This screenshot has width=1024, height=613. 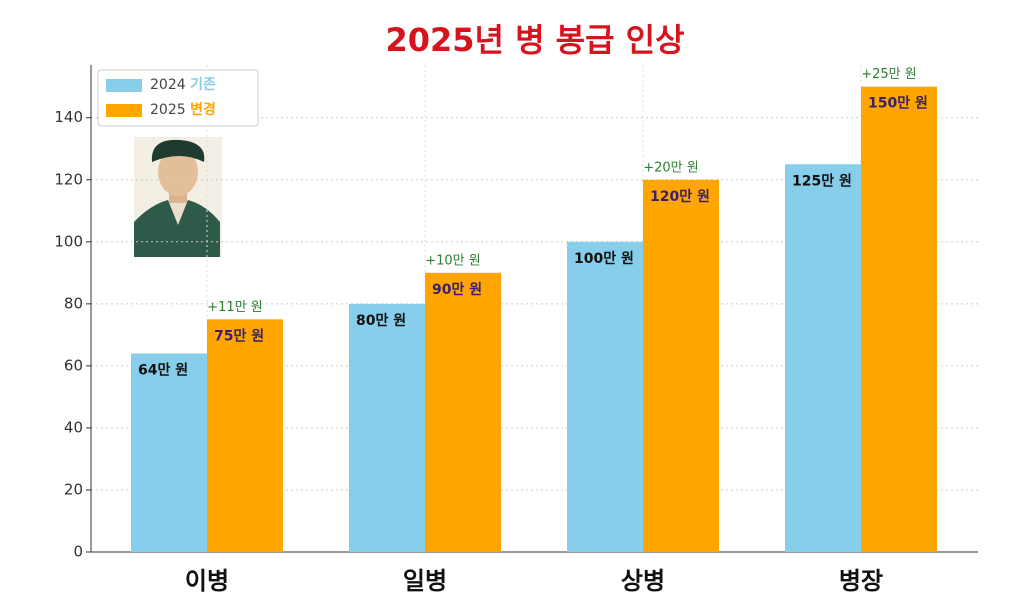 What do you see at coordinates (643, 581) in the screenshot?
I see `x-tick-label: 상병` at bounding box center [643, 581].